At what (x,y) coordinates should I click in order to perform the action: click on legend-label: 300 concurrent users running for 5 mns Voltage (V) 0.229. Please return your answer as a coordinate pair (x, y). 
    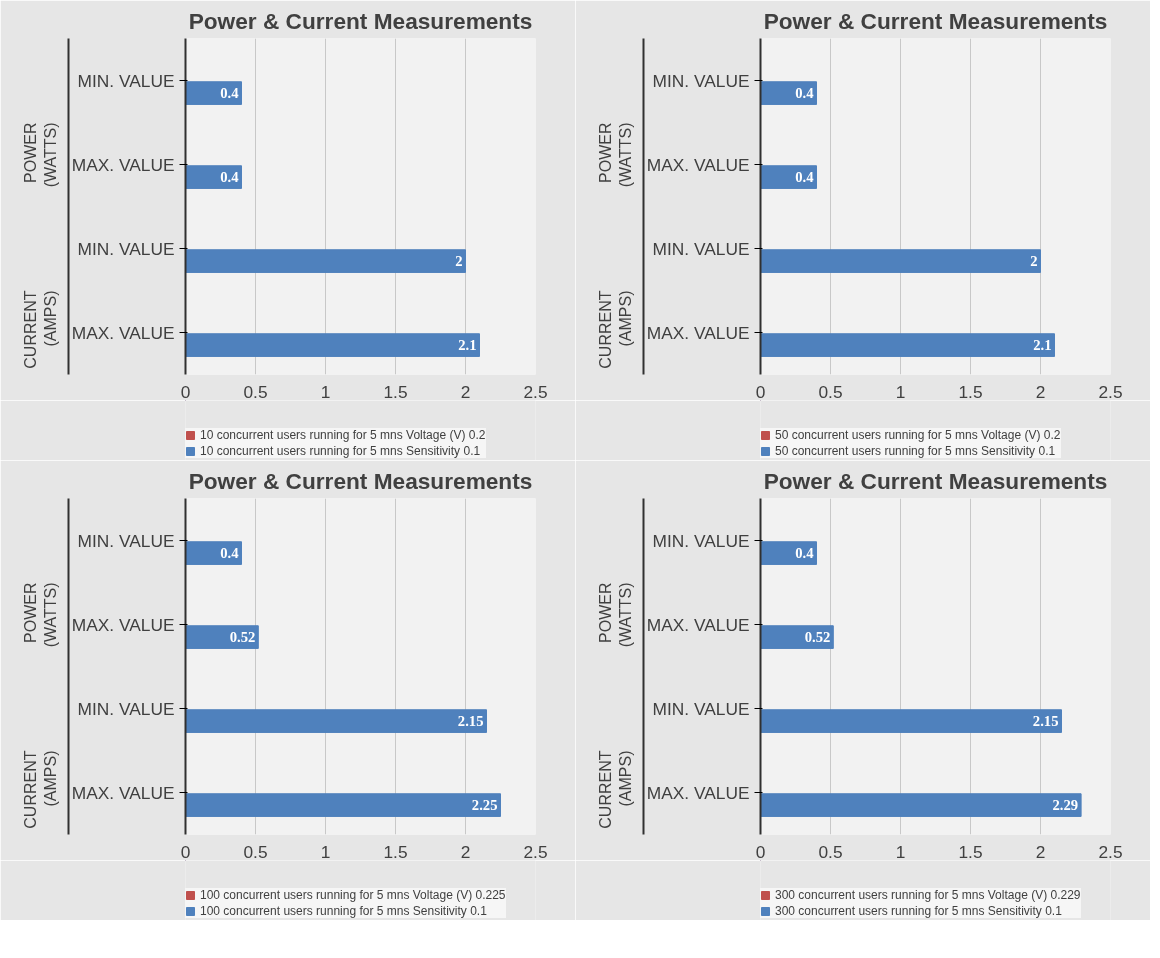
    Looking at the image, I should click on (928, 895).